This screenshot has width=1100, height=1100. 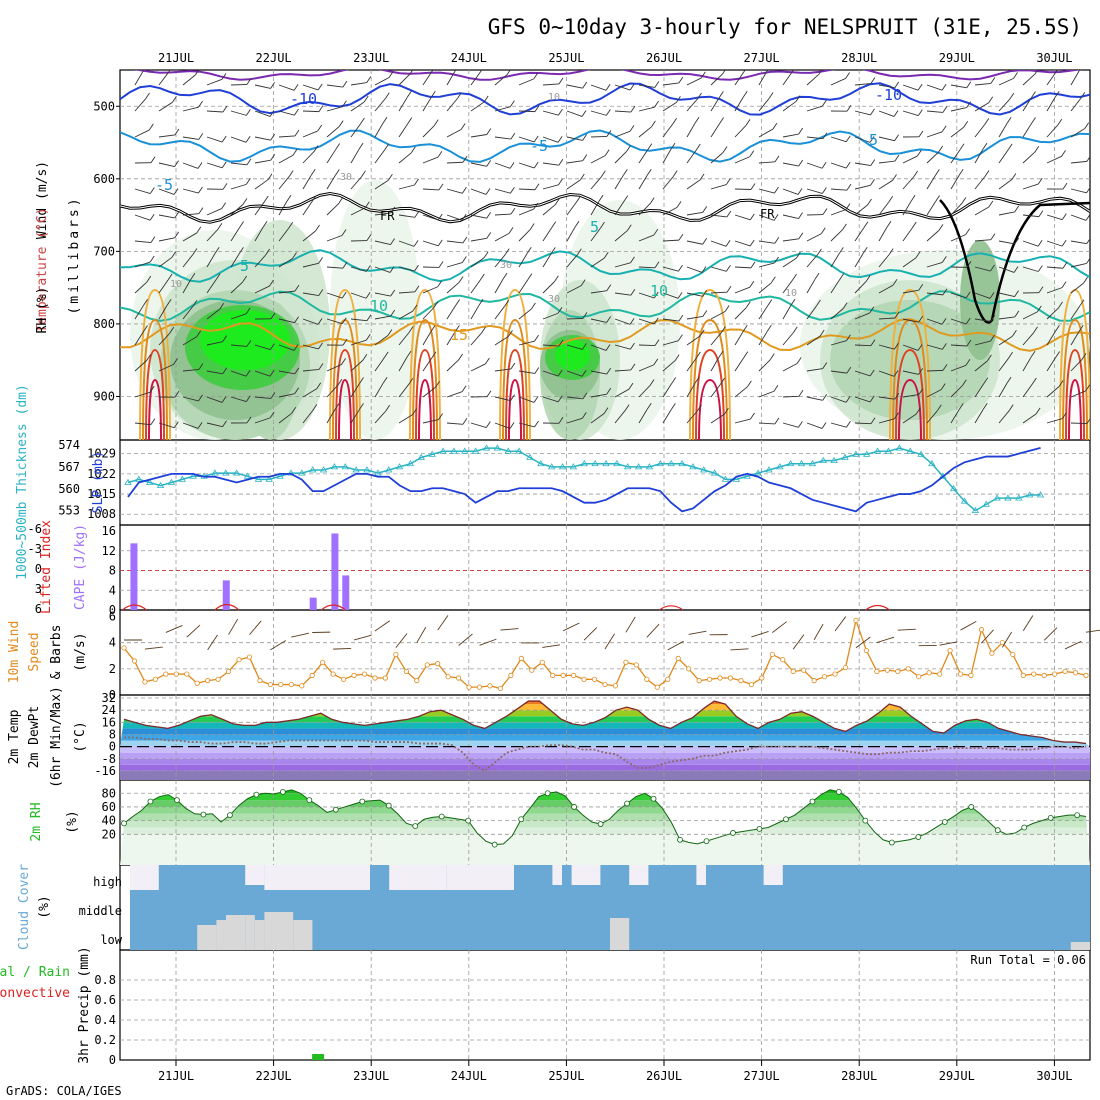 What do you see at coordinates (515, 409) in the screenshot?
I see `warm-contour` at bounding box center [515, 409].